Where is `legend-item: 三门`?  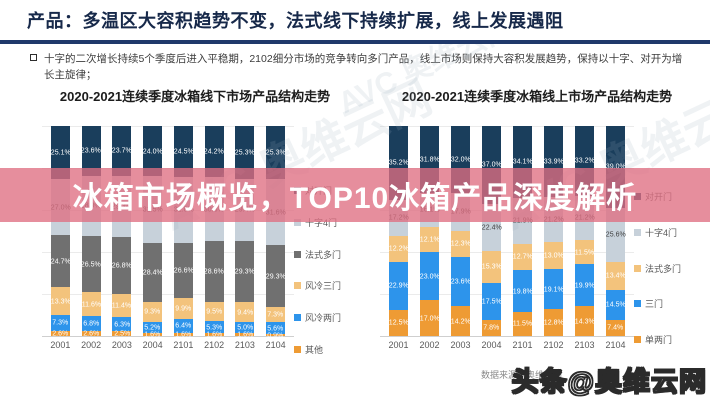 legend-item: 三门 is located at coordinates (670, 303).